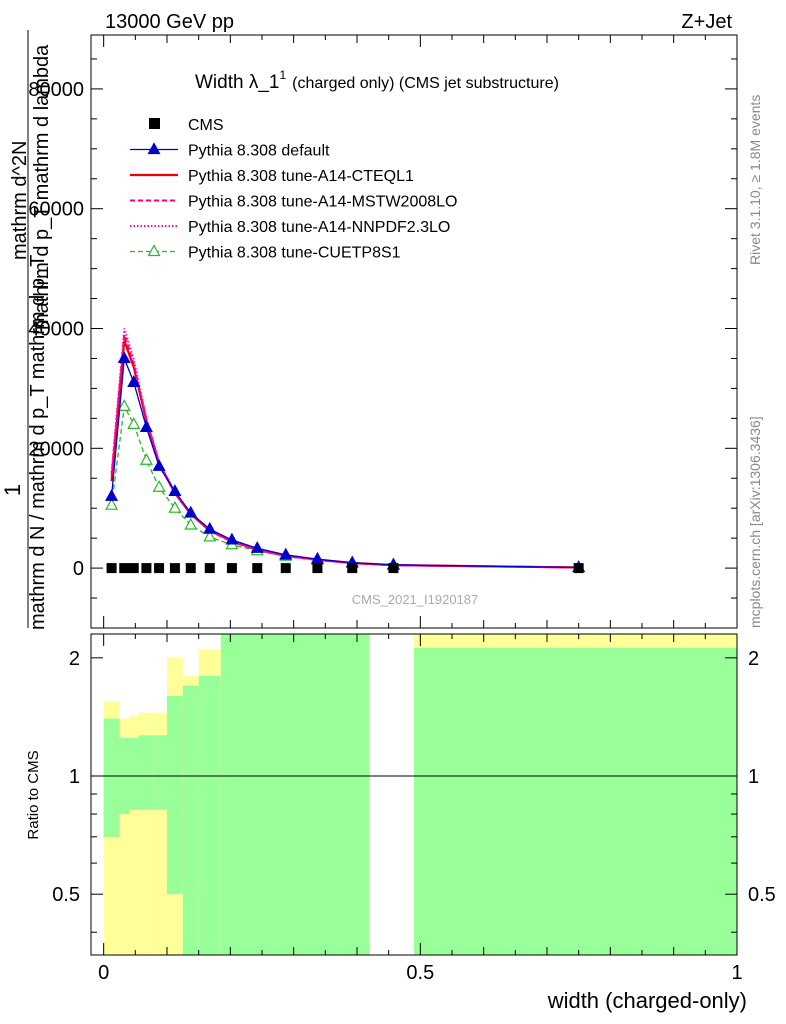 This screenshot has width=786, height=1024. I want to click on legend-label: Pythia 8.308 default, so click(259, 151).